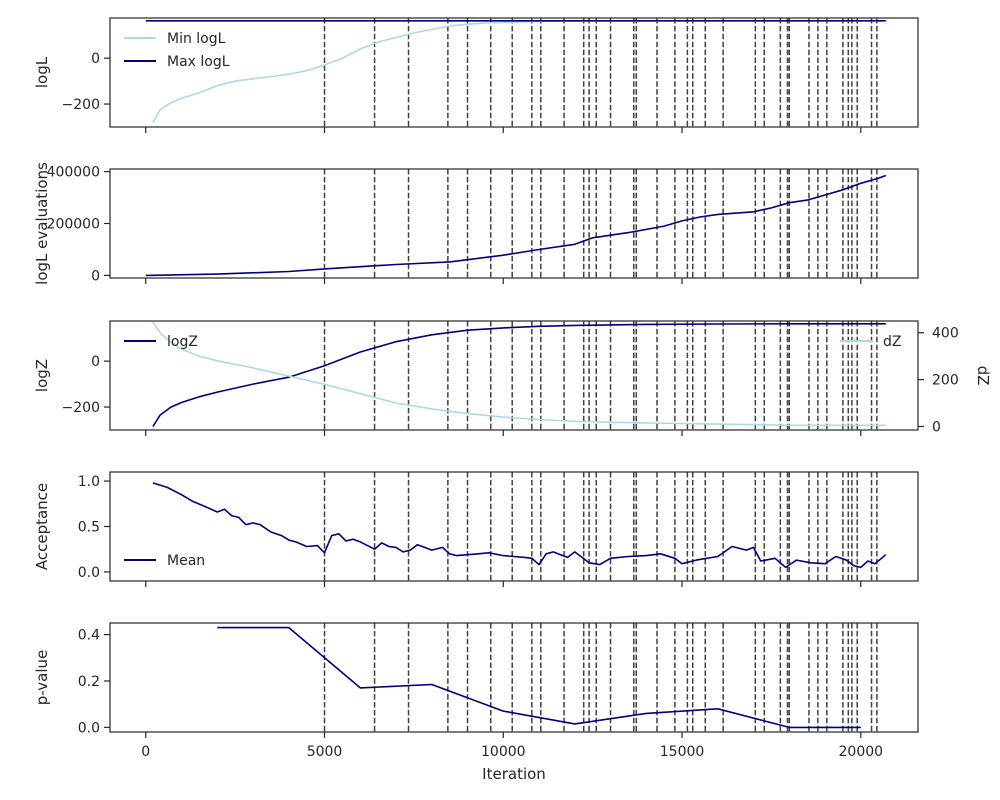 The height and width of the screenshot is (800, 1000). I want to click on y-tick-label: 400000, so click(73, 173).